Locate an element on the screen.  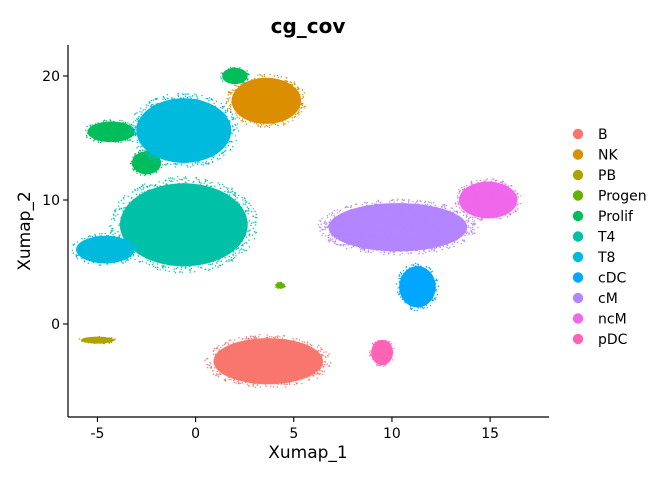
series-Progen-points is located at coordinates (280, 285).